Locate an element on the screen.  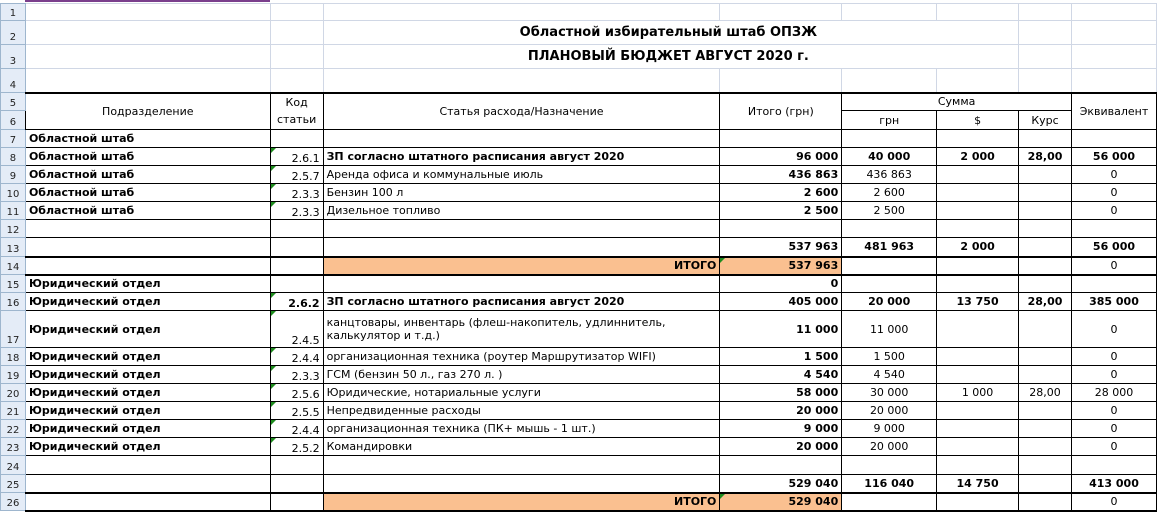
header-dept: Подразделение is located at coordinates (147, 110).